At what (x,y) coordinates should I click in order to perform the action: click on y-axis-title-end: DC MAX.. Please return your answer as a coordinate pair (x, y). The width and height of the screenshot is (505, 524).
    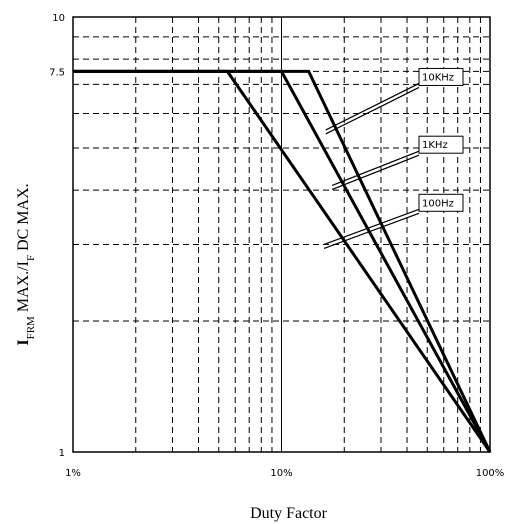
    Looking at the image, I should click on (23, 219).